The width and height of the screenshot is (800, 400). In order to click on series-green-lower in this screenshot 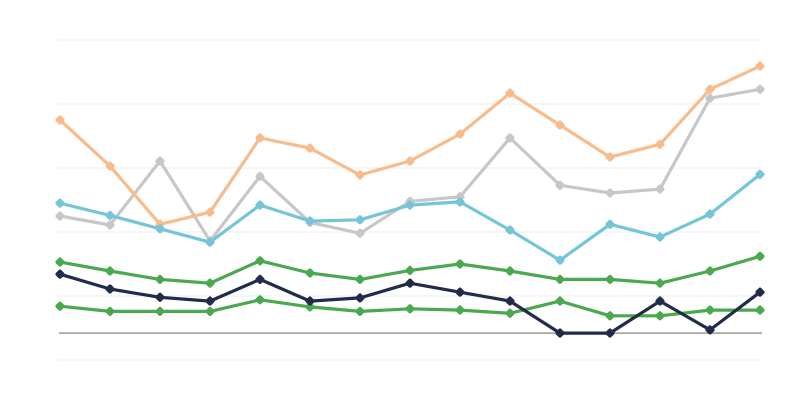, I will do `click(410, 308)`.